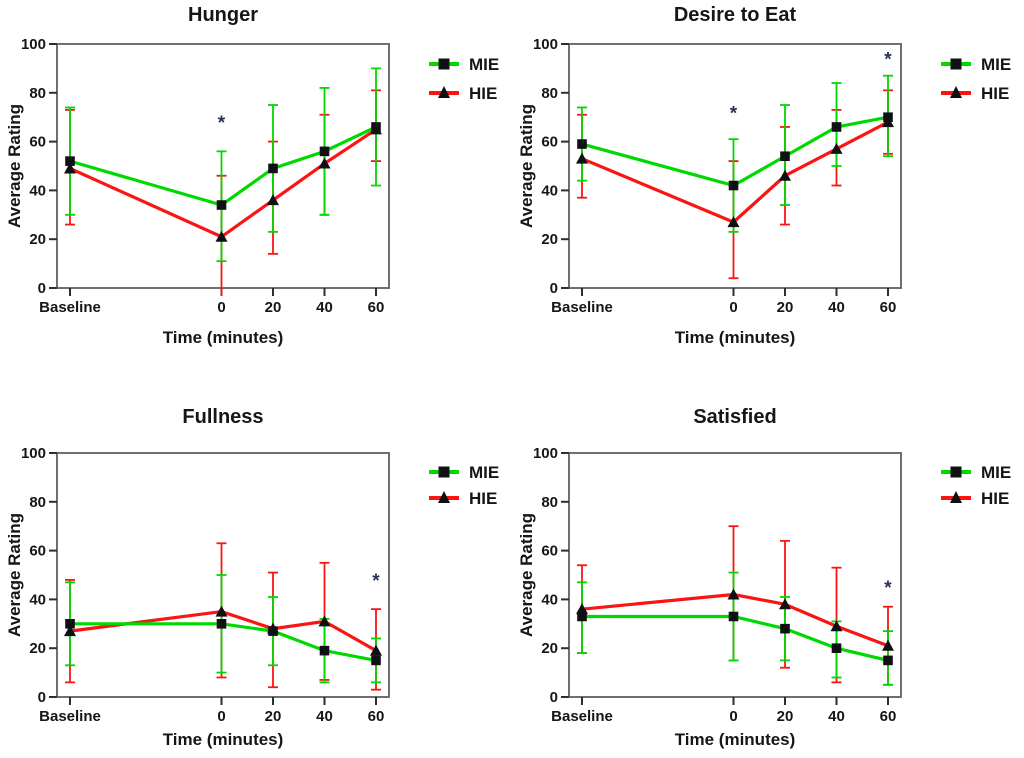 The width and height of the screenshot is (1024, 758). I want to click on chart-title: Hunger, so click(223, 15).